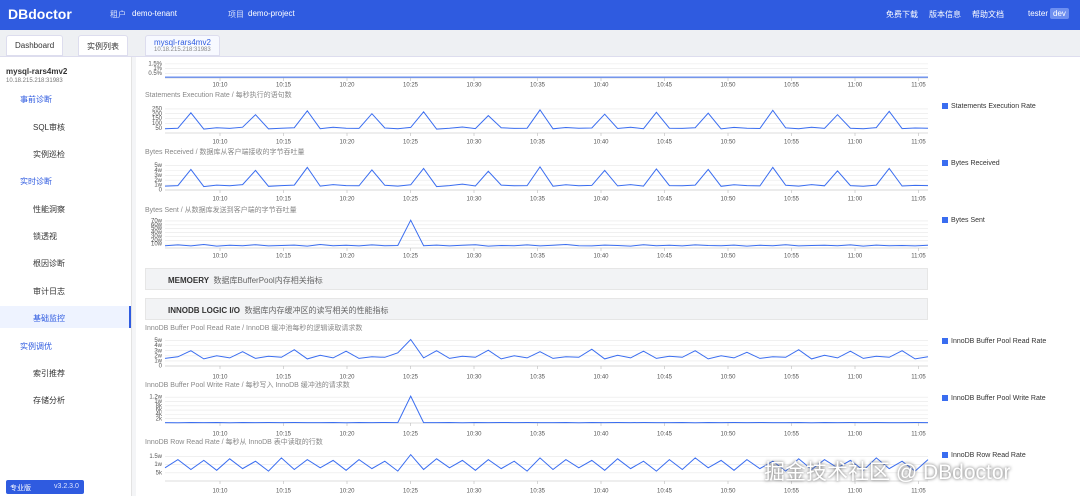  Describe the element at coordinates (36, 346) in the screenshot. I see `menu-group: 实例调优` at that location.